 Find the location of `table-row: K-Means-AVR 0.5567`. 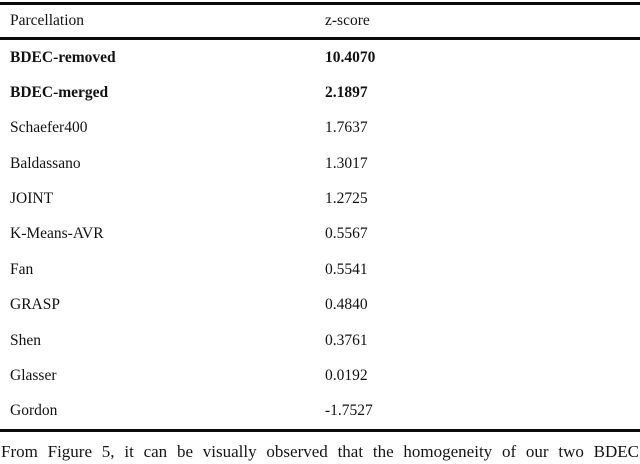

table-row: K-Means-AVR 0.5567 is located at coordinates (320, 234).